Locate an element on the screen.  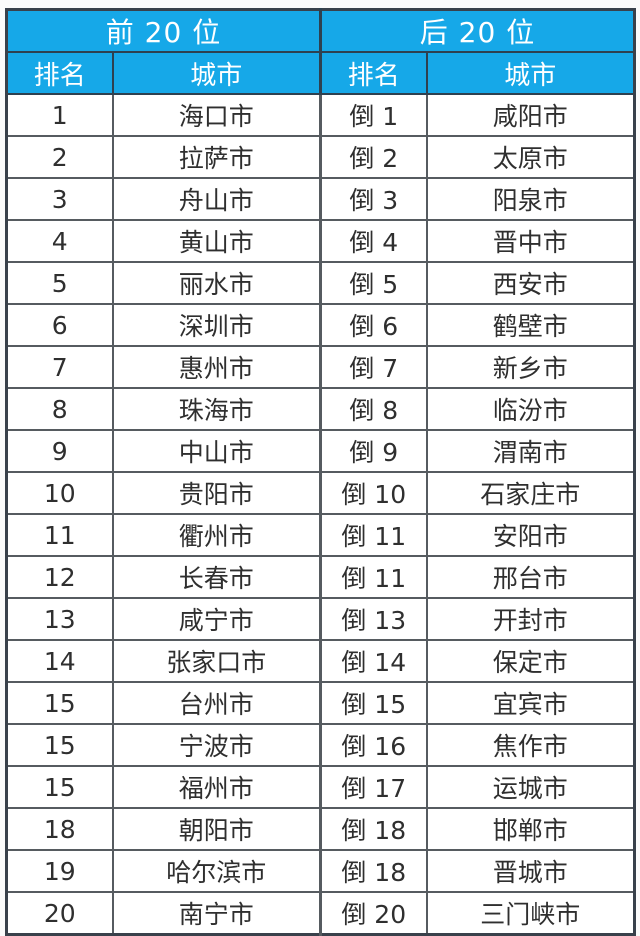
right-city-cell: 开封市 is located at coordinates (530, 619).